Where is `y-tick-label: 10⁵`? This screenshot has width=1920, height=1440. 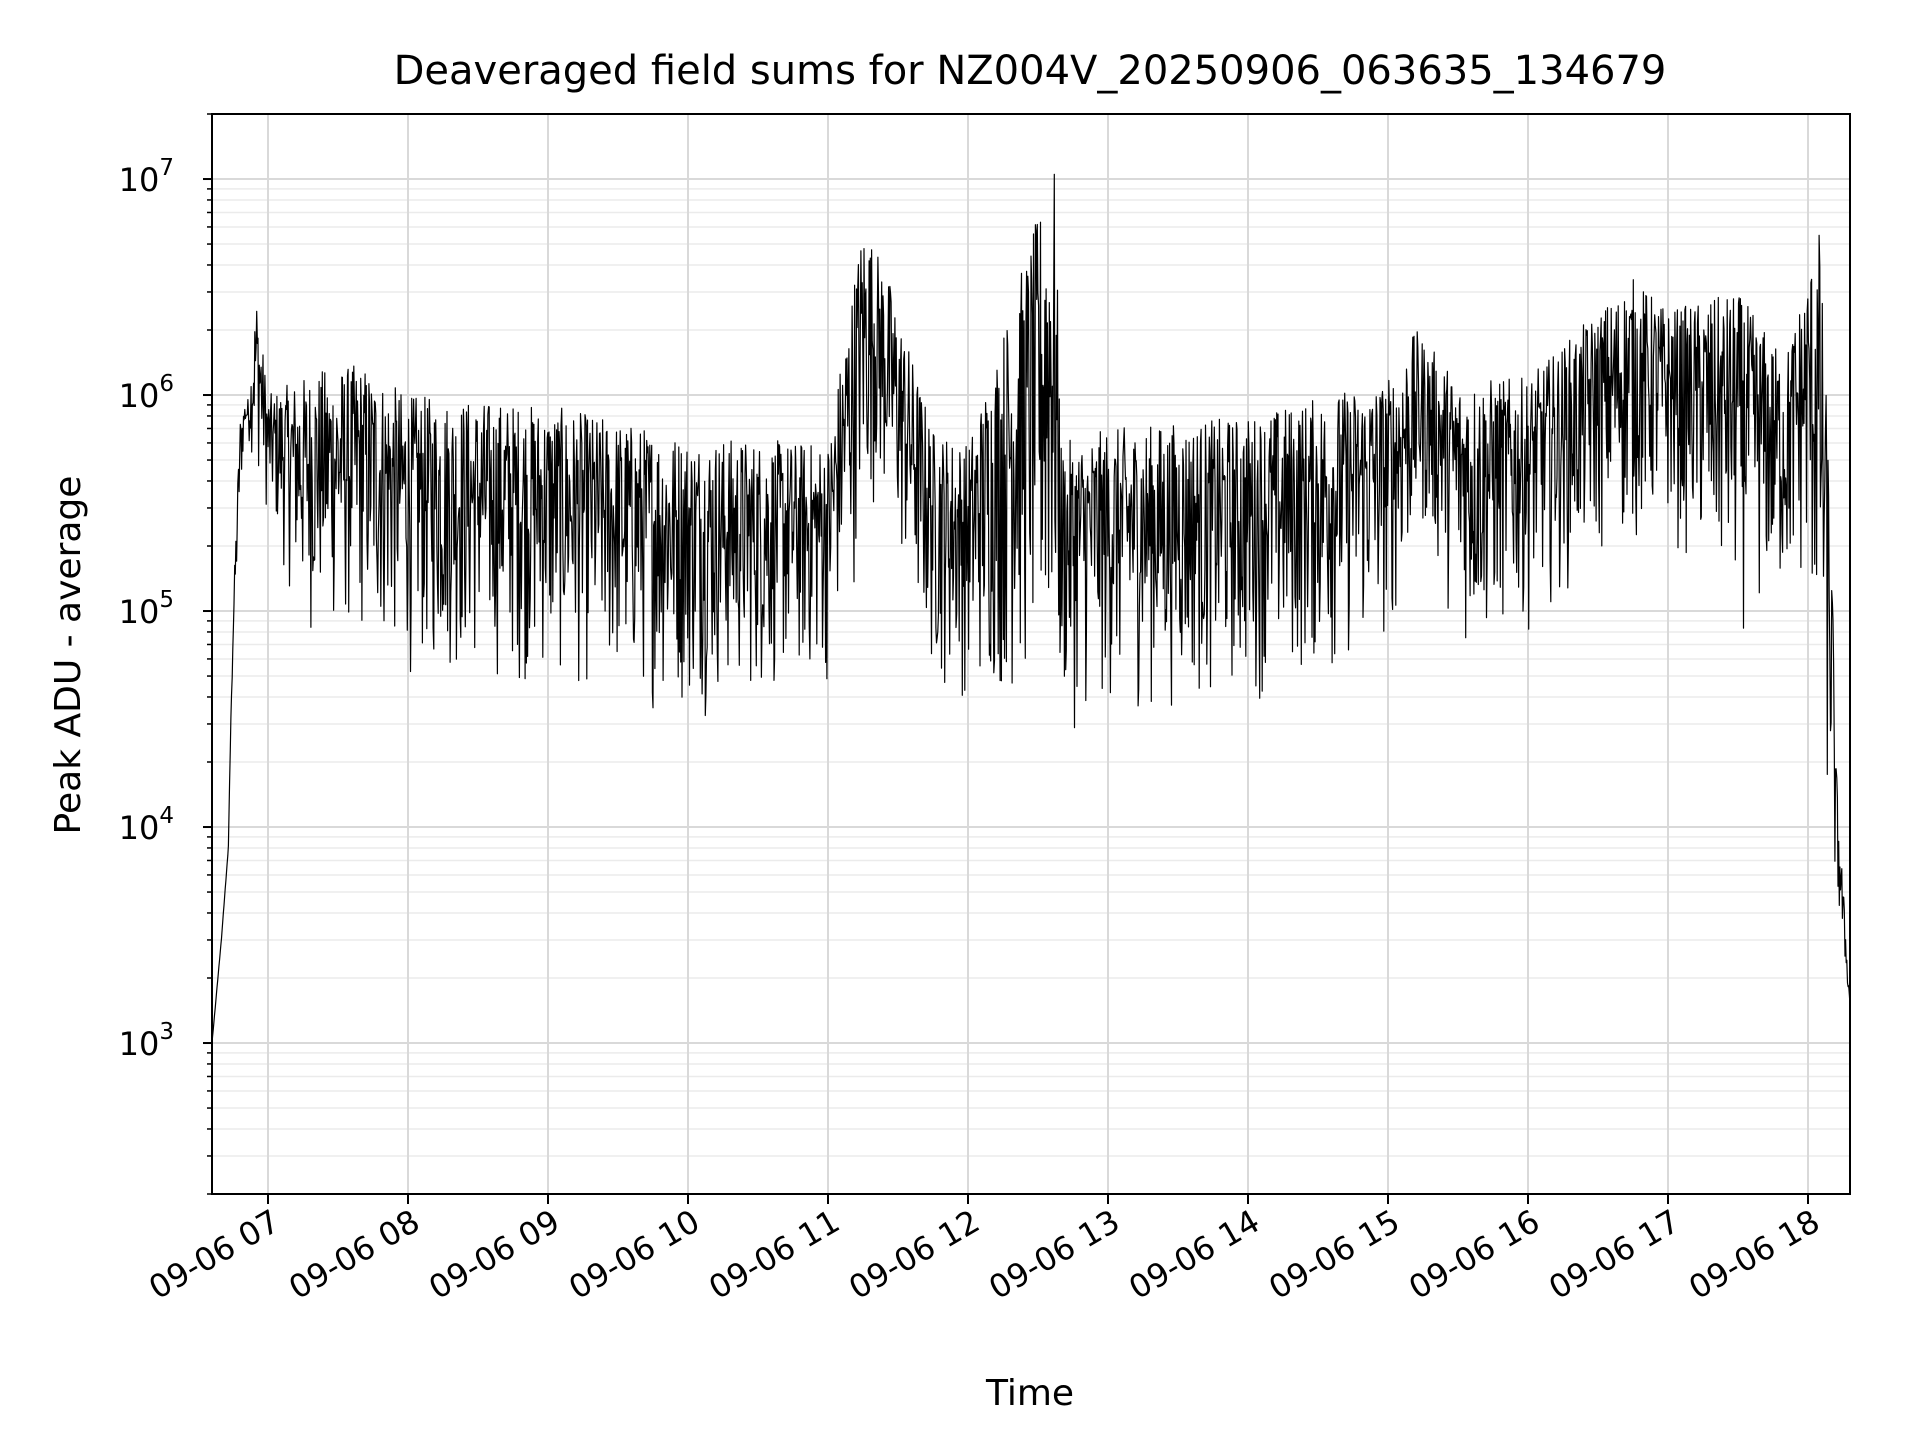
y-tick-label: 10⁵ is located at coordinates (146, 609).